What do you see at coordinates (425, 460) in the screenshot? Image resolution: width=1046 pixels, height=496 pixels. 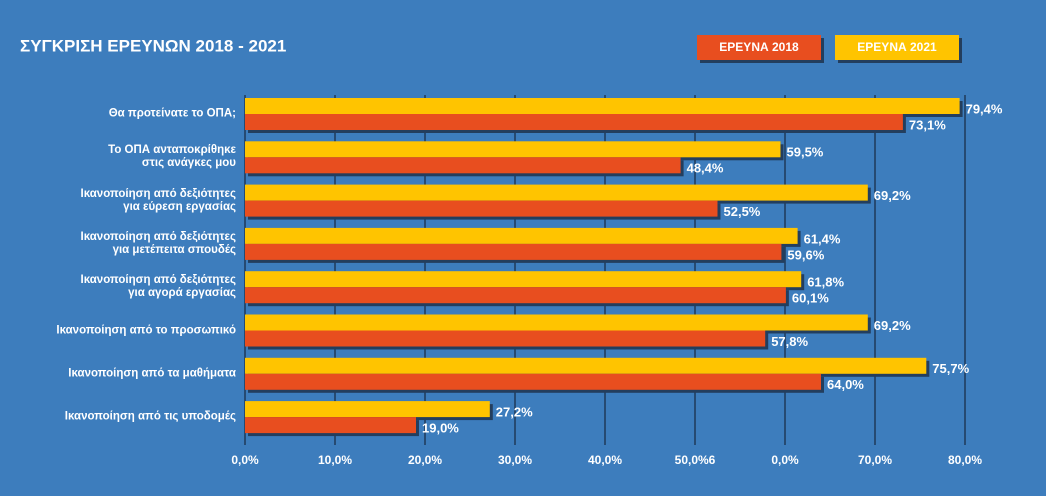 I see `x-tick-label: 20,0%` at bounding box center [425, 460].